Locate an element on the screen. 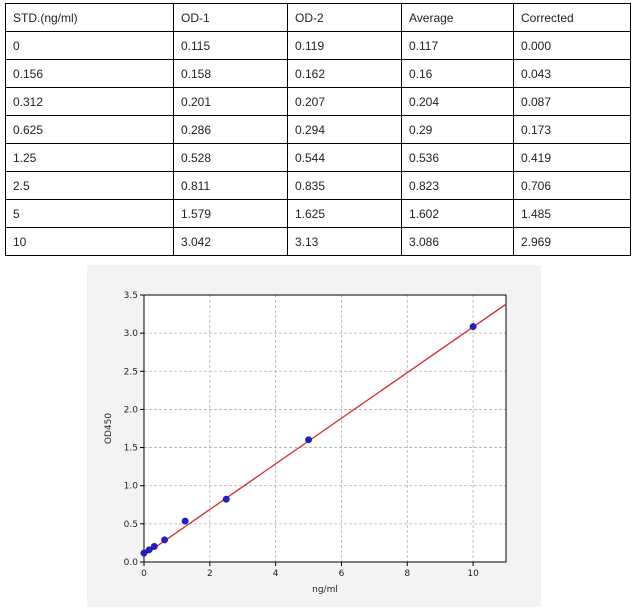 The image size is (639, 615). table-cell: 0.286 is located at coordinates (230, 129).